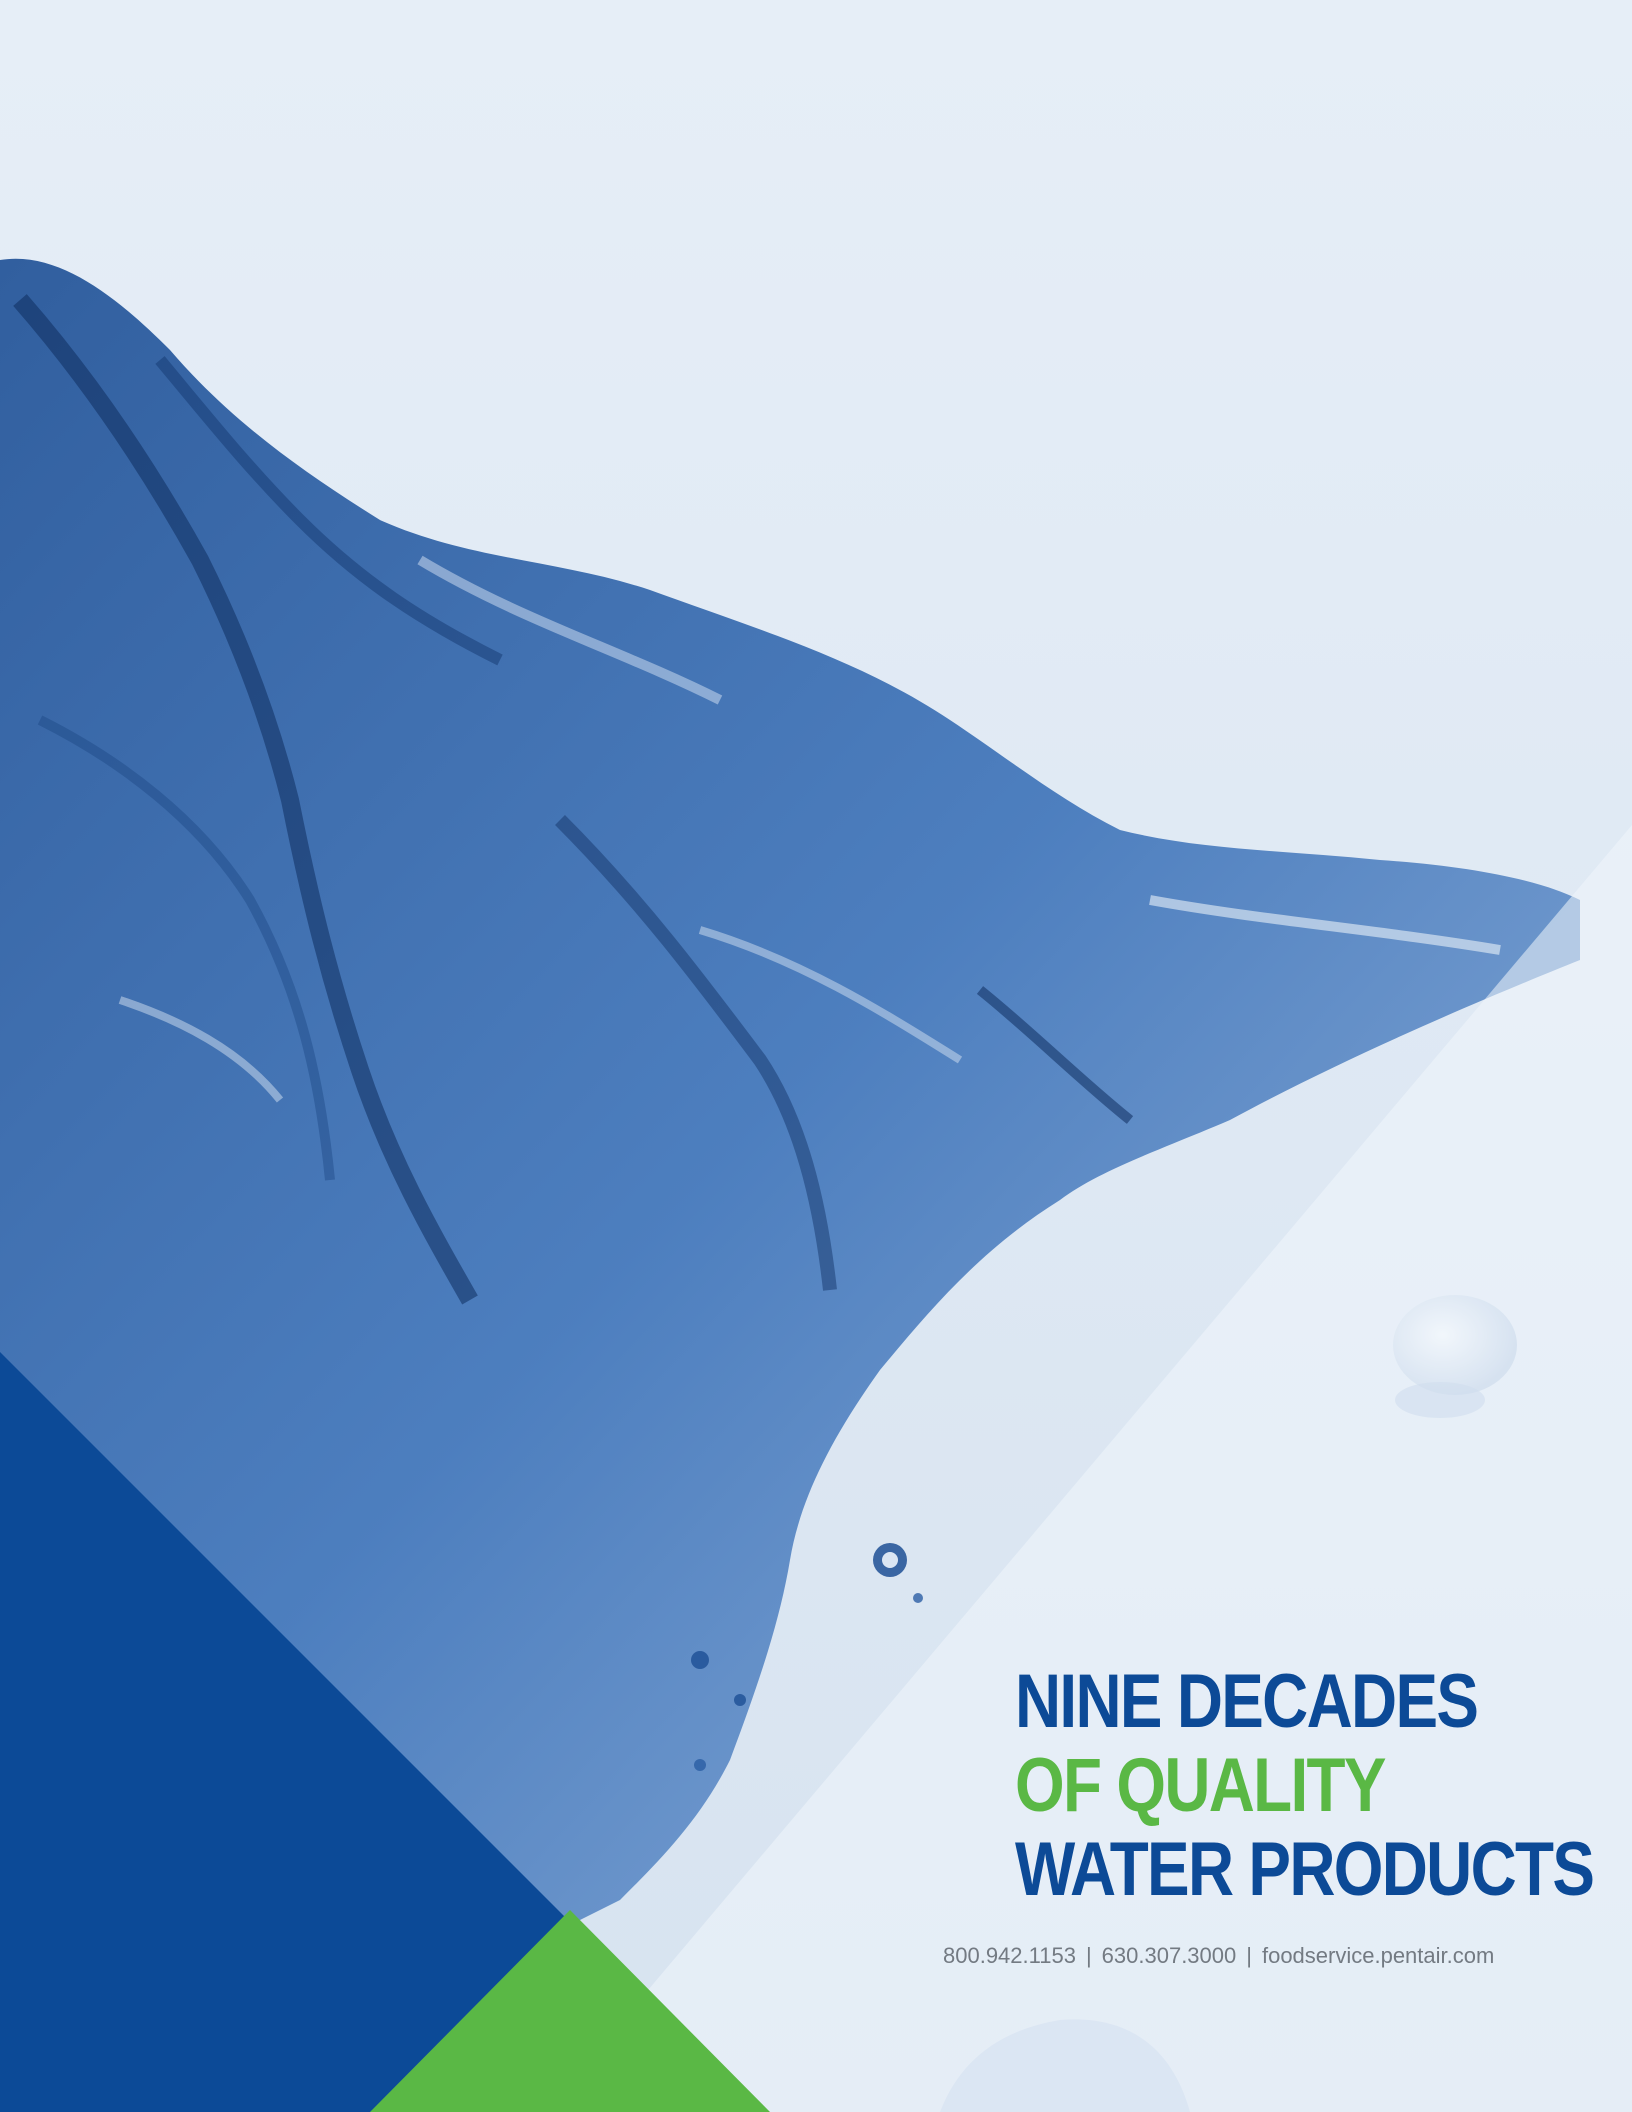  Describe the element at coordinates (1247, 1701) in the screenshot. I see `headline-line-1: NINE DECADES` at that location.